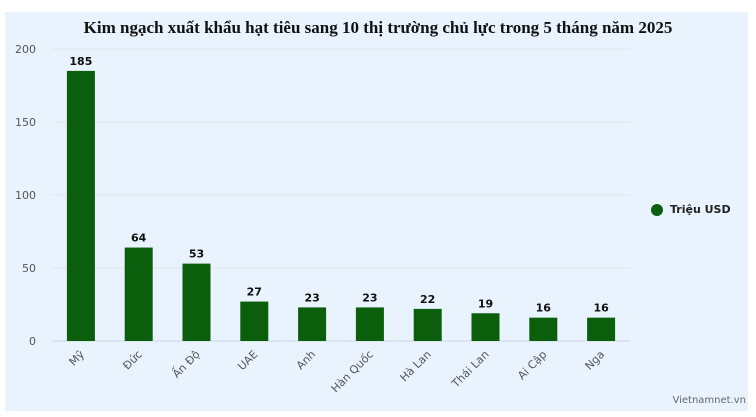 Image resolution: width=756 pixels, height=417 pixels. I want to click on legend-label: Triệu USD, so click(700, 209).